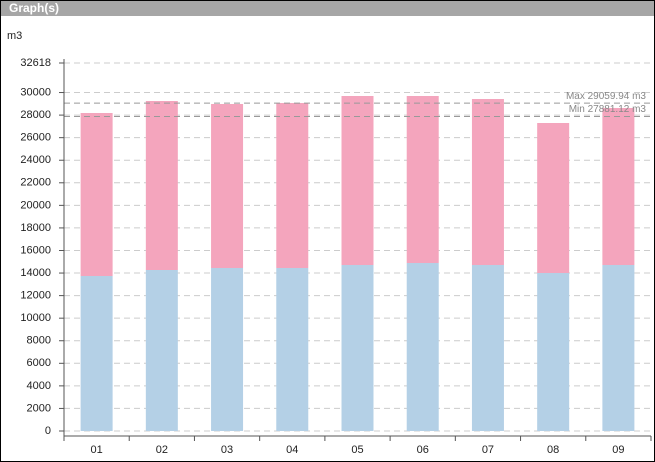  Describe the element at coordinates (35, 228) in the screenshot. I see `y-tick-label: 18000` at that location.